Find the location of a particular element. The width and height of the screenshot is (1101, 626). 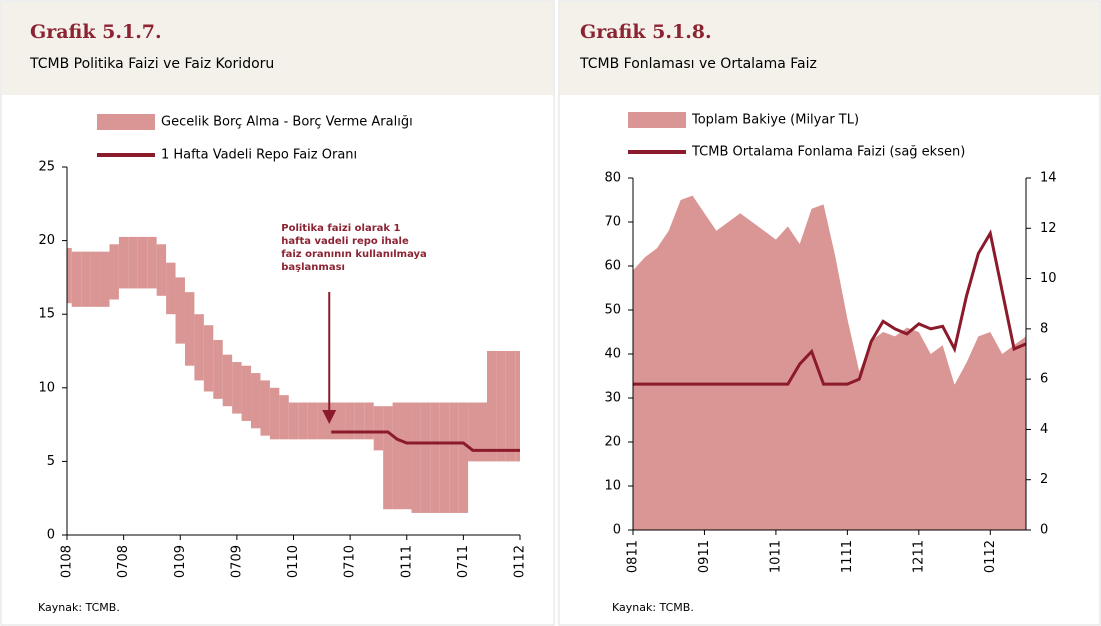

x-tick-label: 0709 is located at coordinates (236, 561).